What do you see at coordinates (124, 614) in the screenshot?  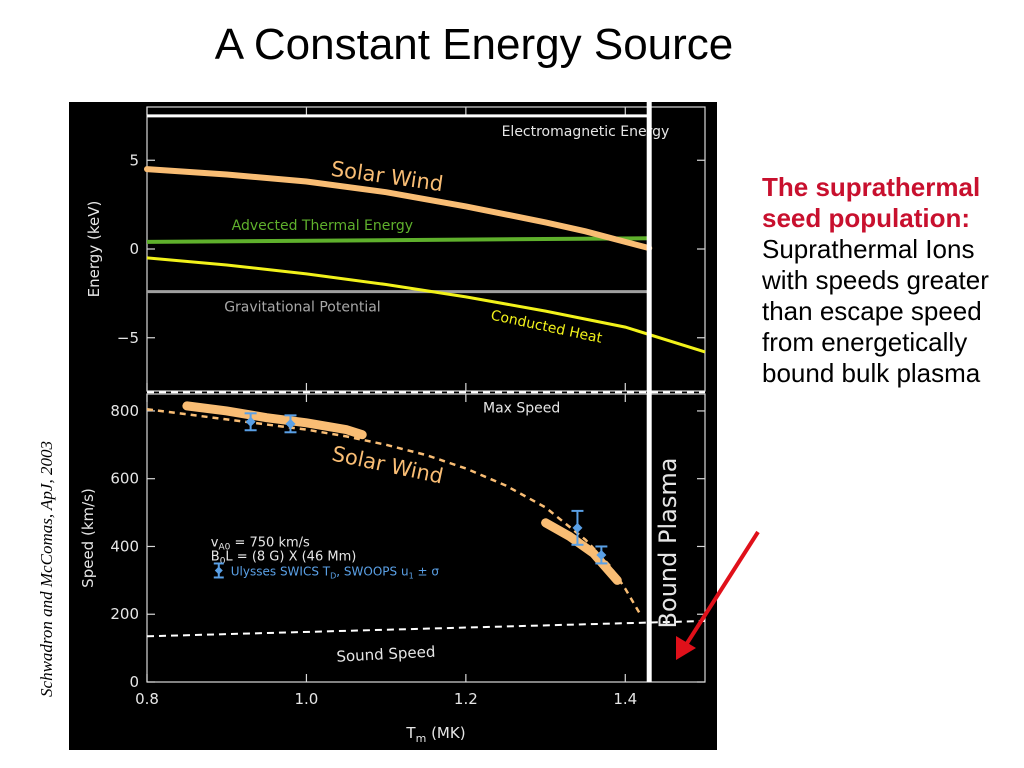 I see `speed-ytick-label: 200` at bounding box center [124, 614].